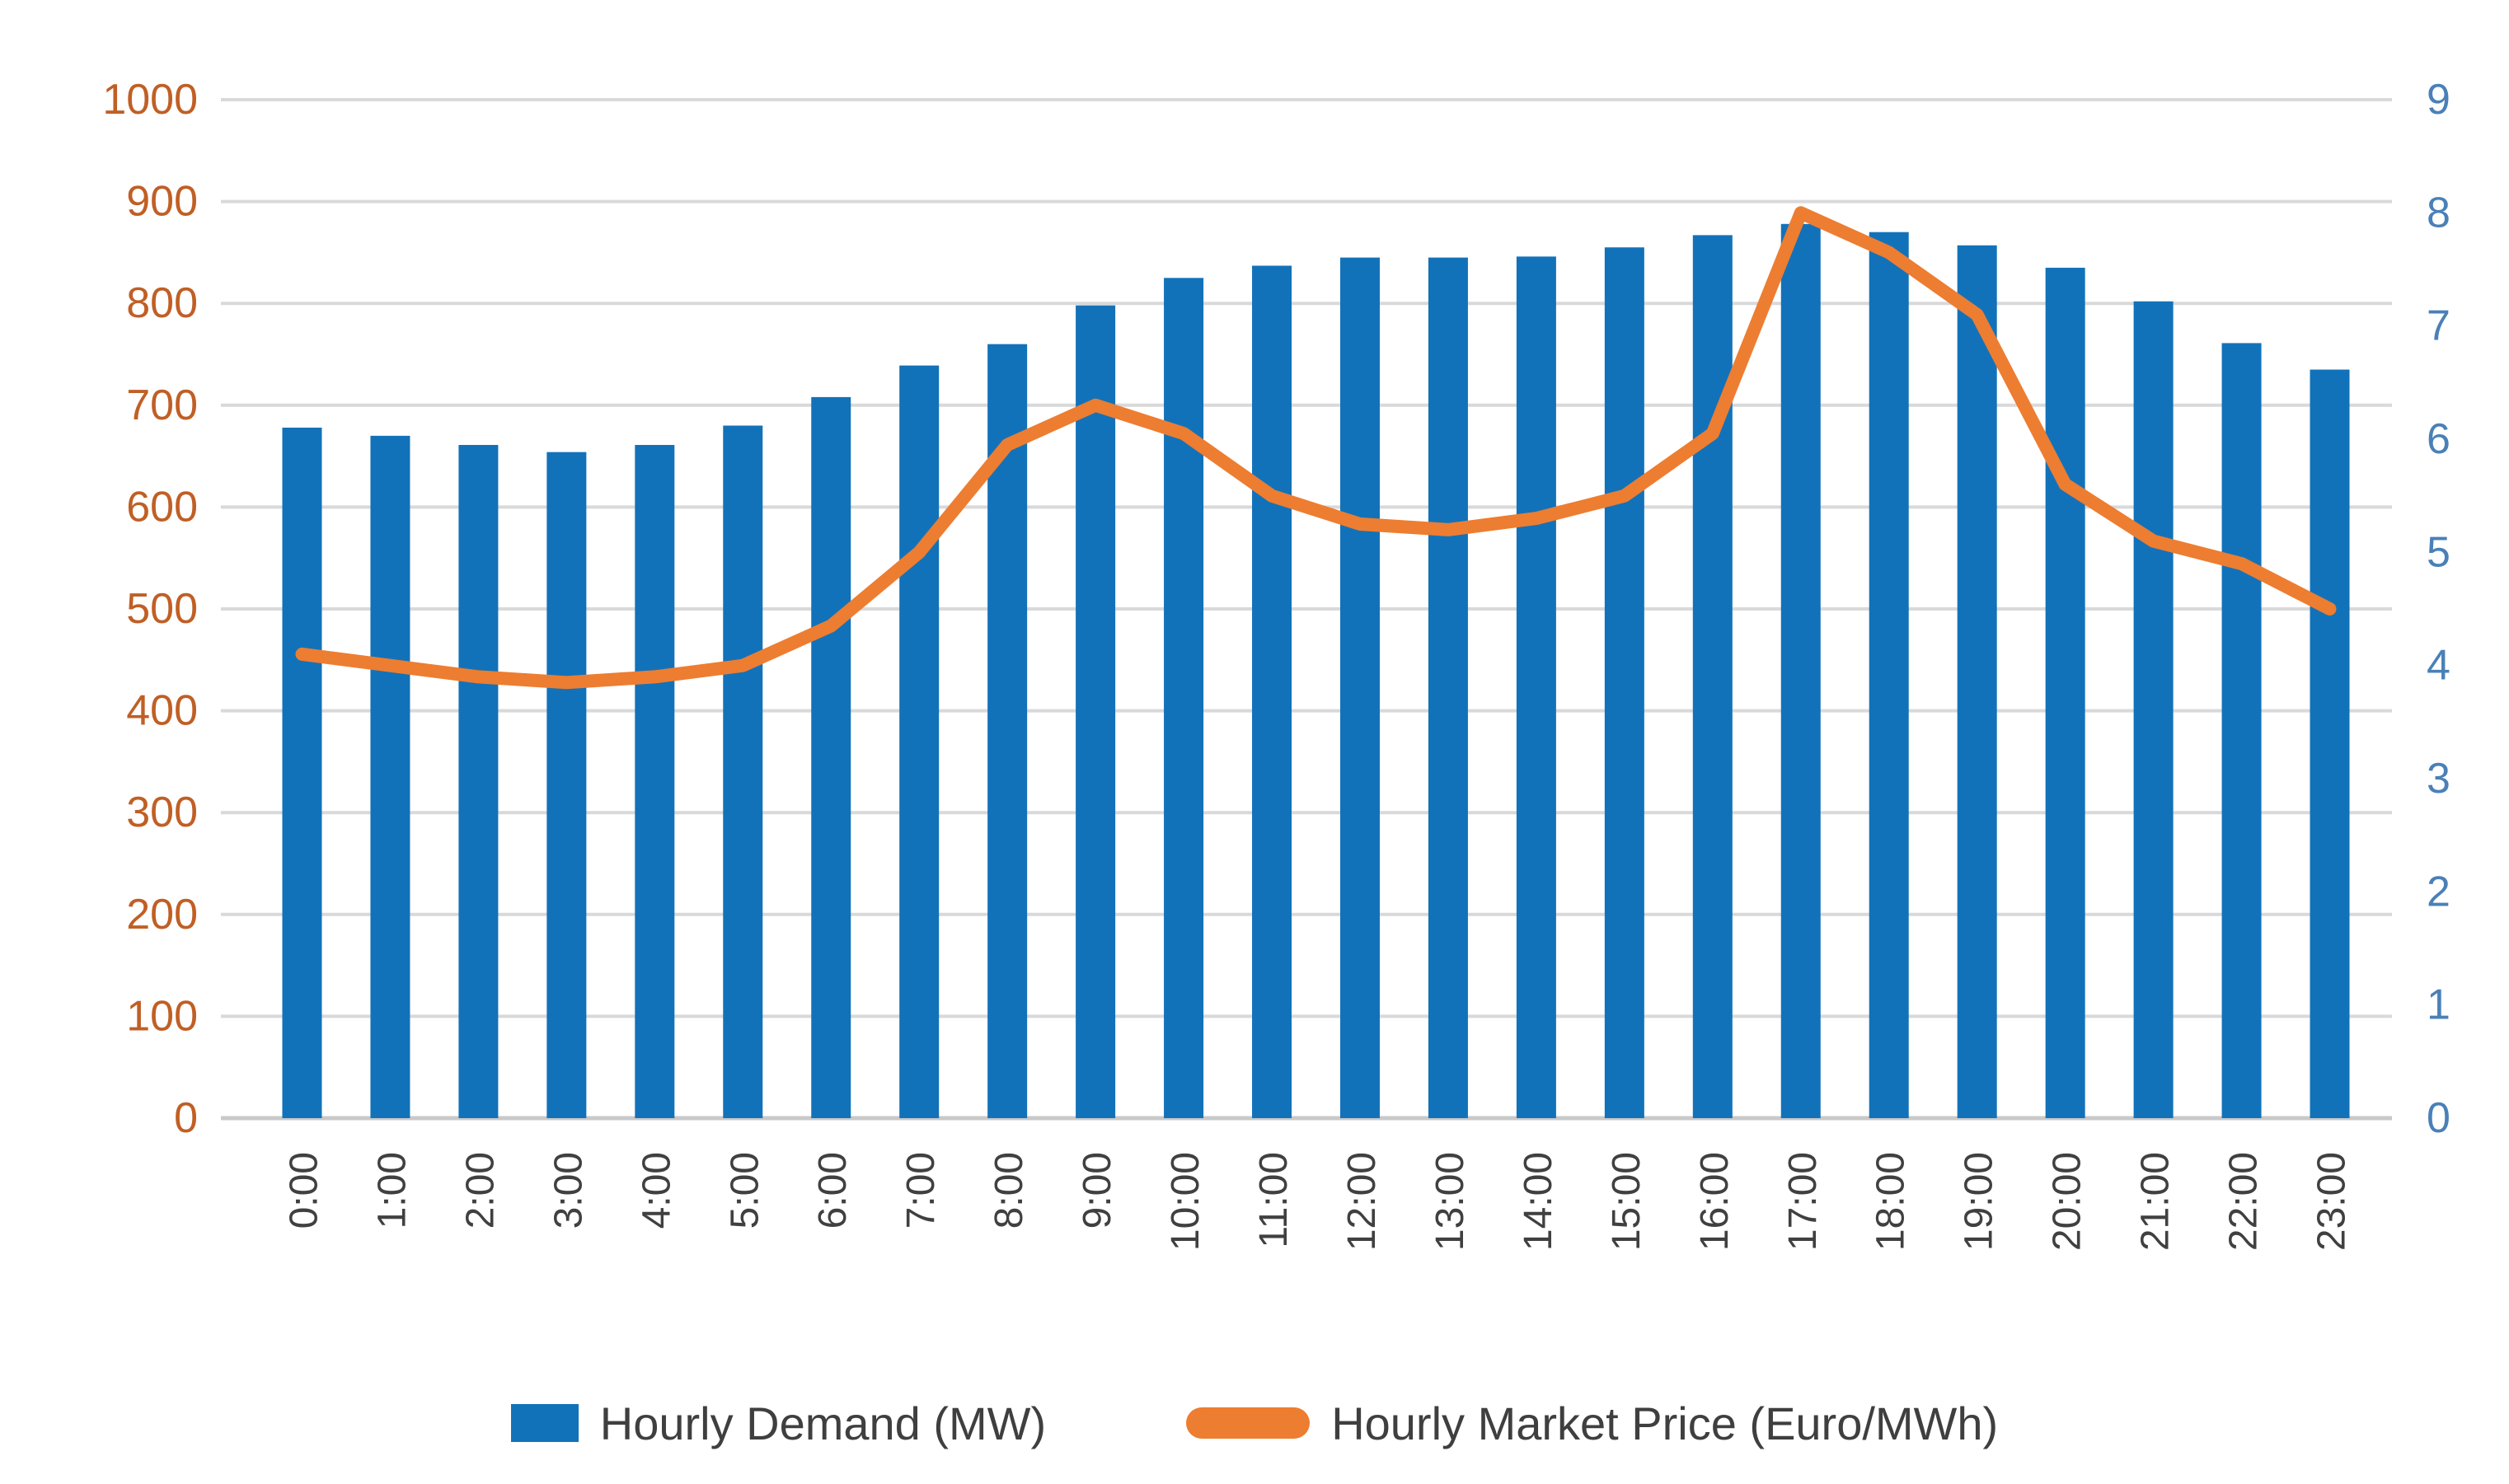 This screenshot has width=2509, height=1484. I want to click on demand-bar-9:00, so click(1096, 712).